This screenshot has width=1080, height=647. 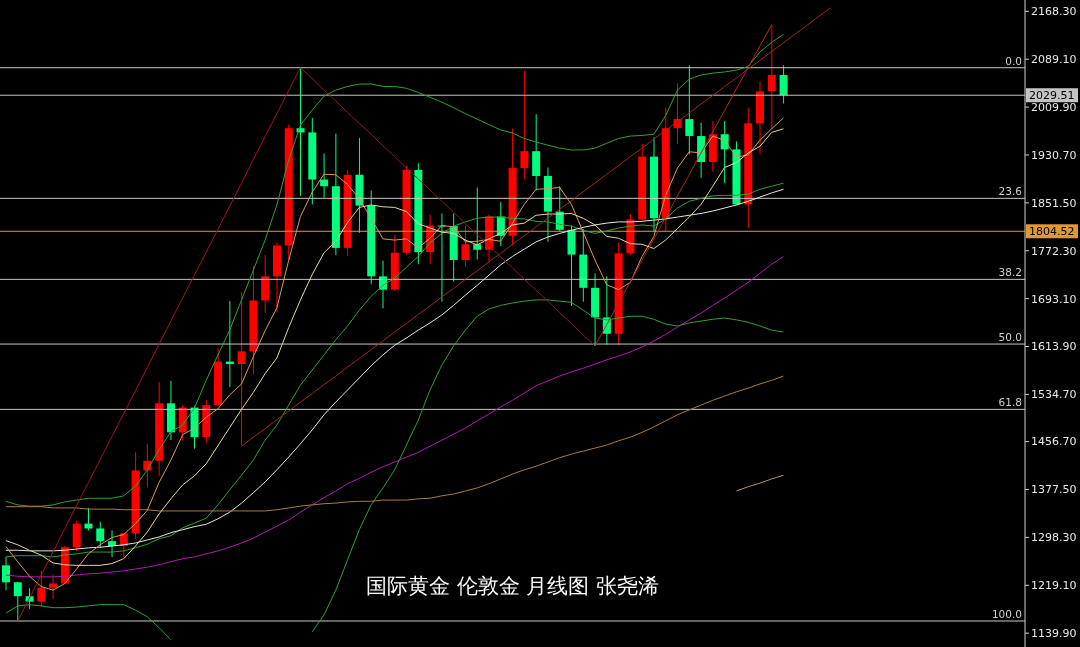 What do you see at coordinates (1054, 347) in the screenshot?
I see `y-tick-label: 1613.90` at bounding box center [1054, 347].